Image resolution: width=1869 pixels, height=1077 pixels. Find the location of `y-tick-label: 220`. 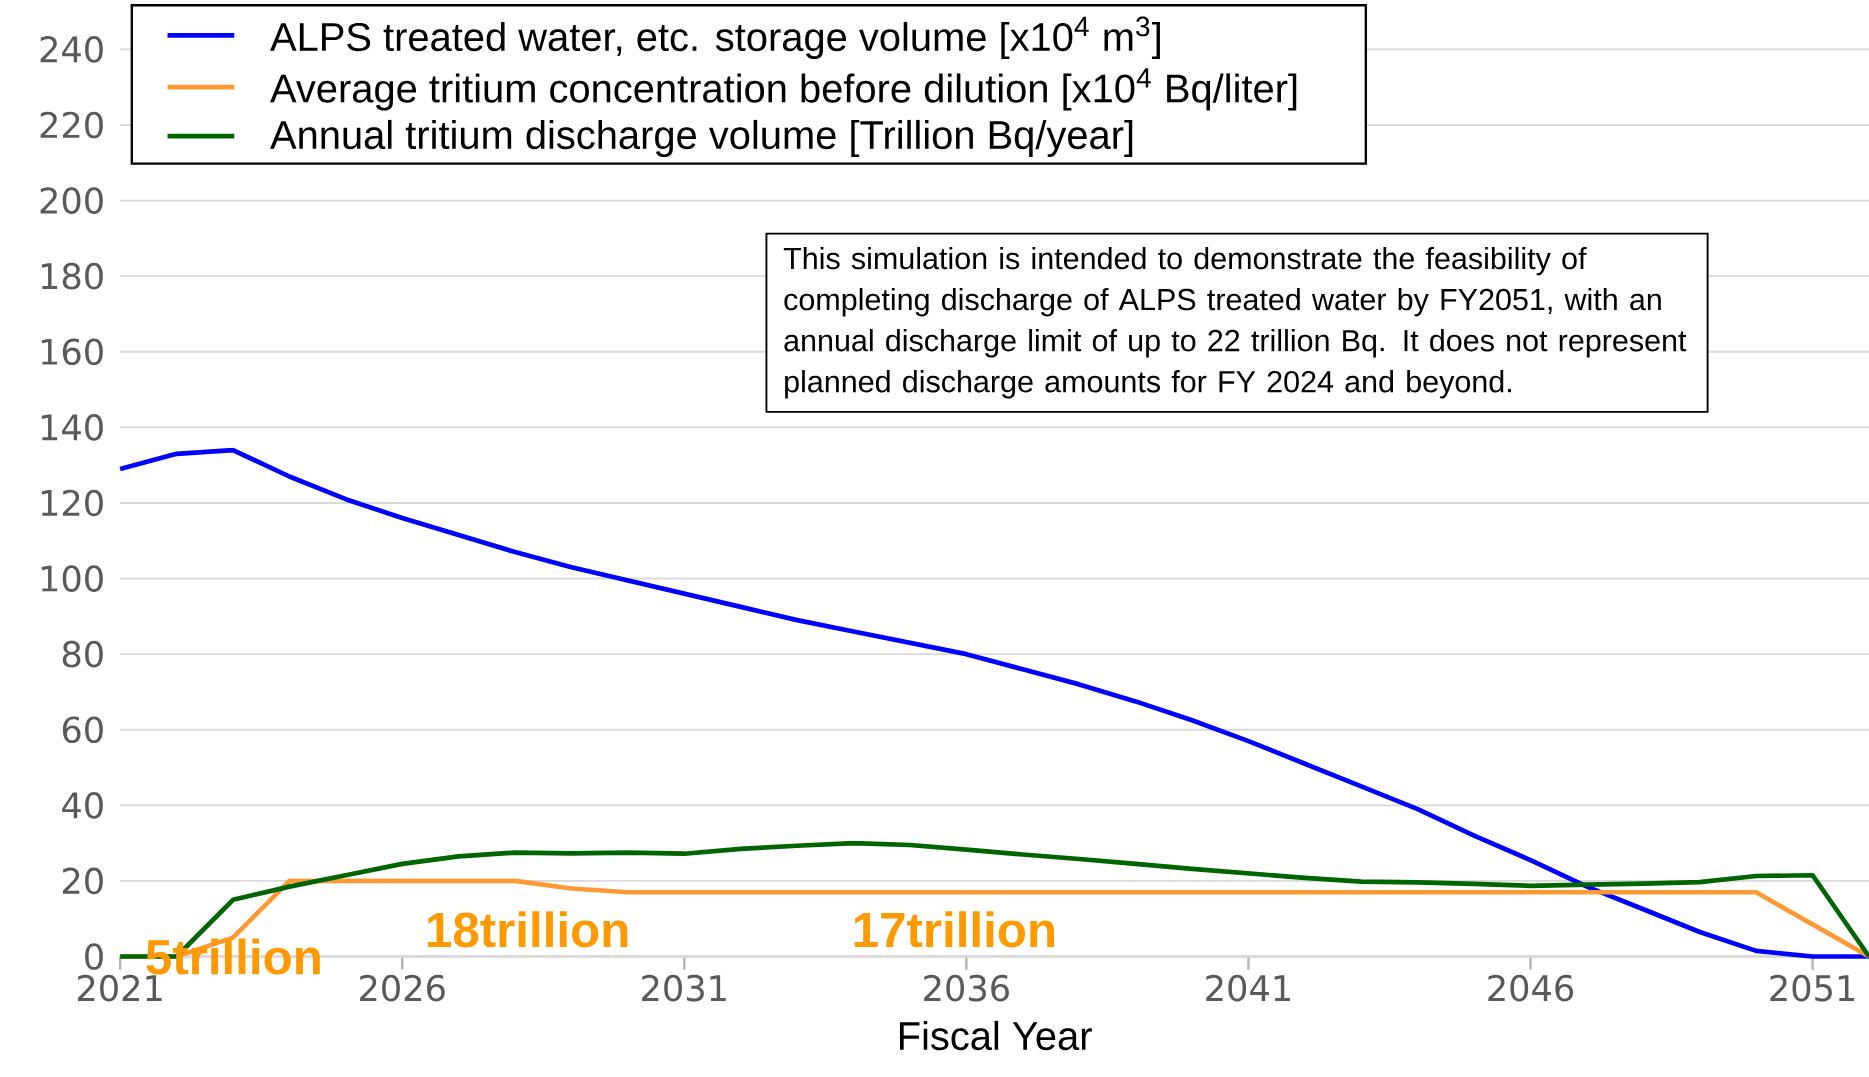

y-tick-label: 220 is located at coordinates (71, 125).